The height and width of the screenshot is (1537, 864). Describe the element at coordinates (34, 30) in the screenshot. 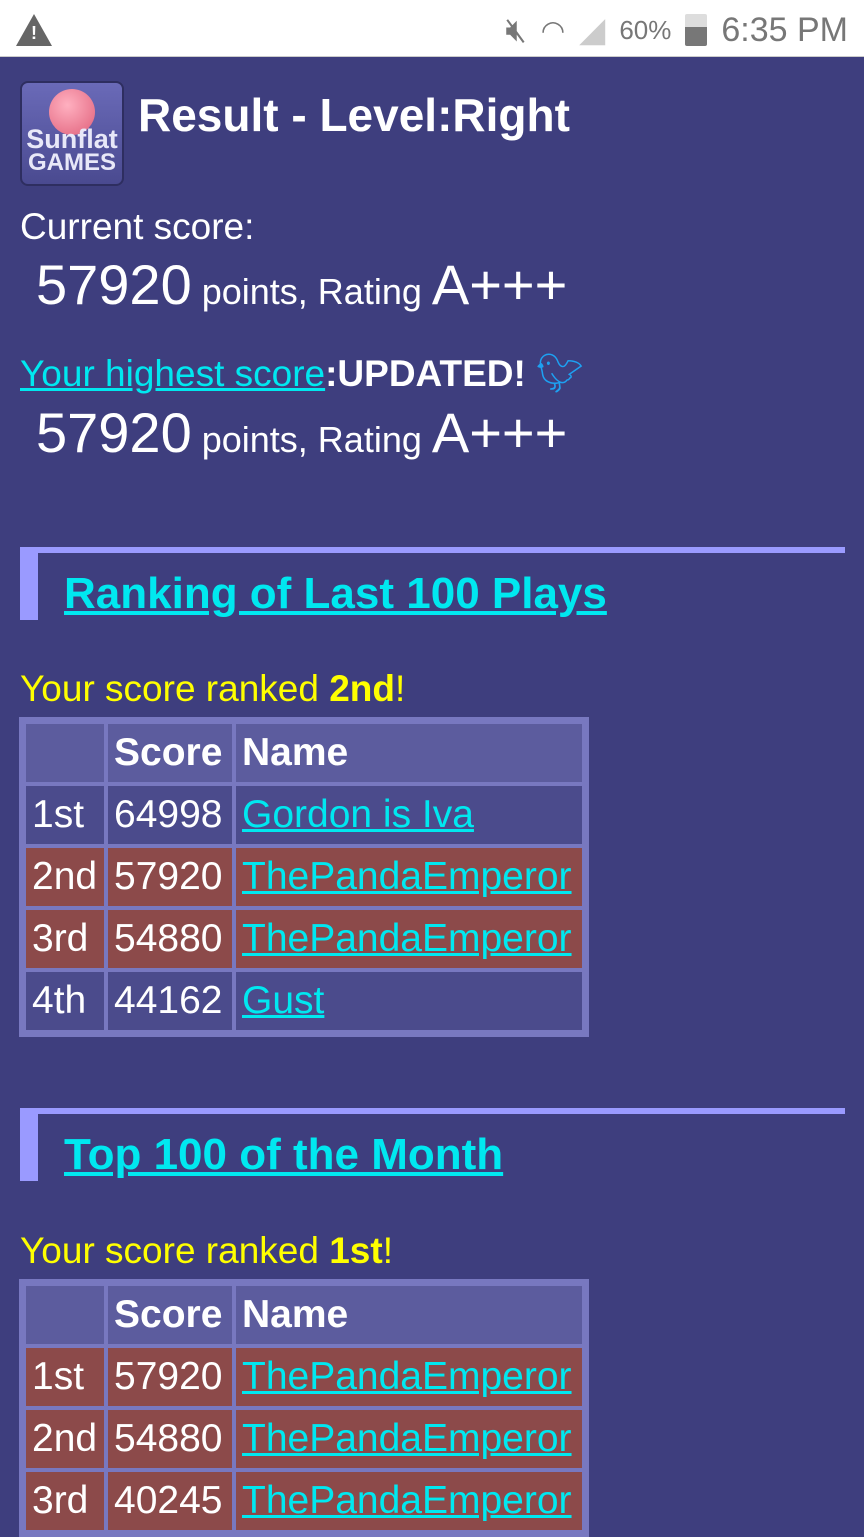

I see `warning-icon: !` at that location.